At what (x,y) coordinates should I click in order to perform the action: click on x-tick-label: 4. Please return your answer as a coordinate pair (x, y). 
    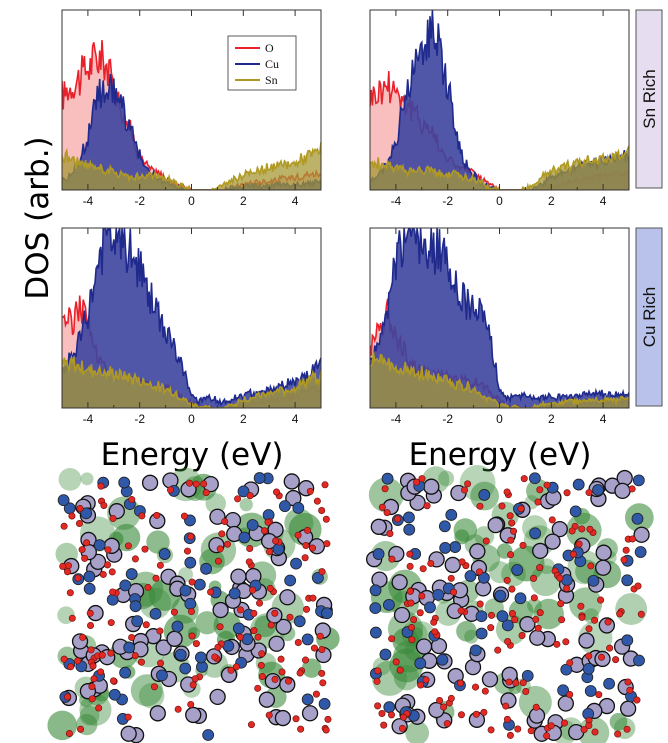
    Looking at the image, I should click on (295, 201).